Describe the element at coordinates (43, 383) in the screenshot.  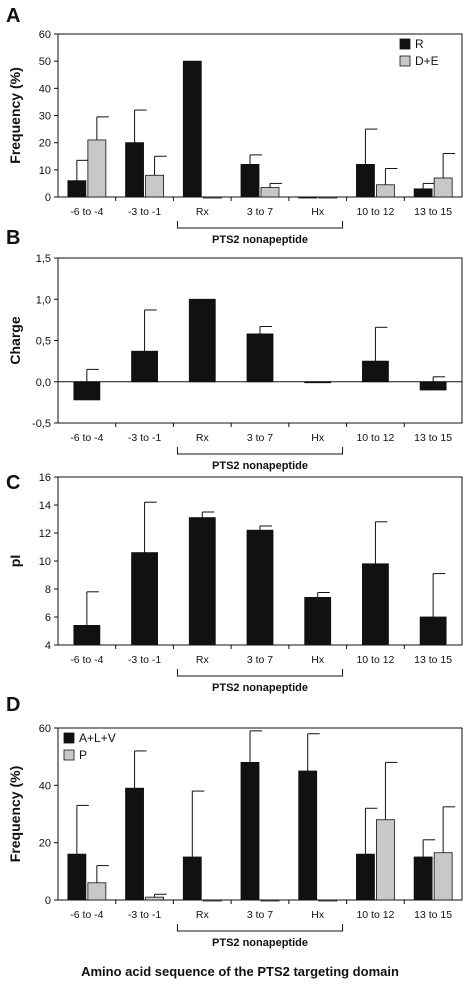
I see `y-tick-label: 0,0` at that location.